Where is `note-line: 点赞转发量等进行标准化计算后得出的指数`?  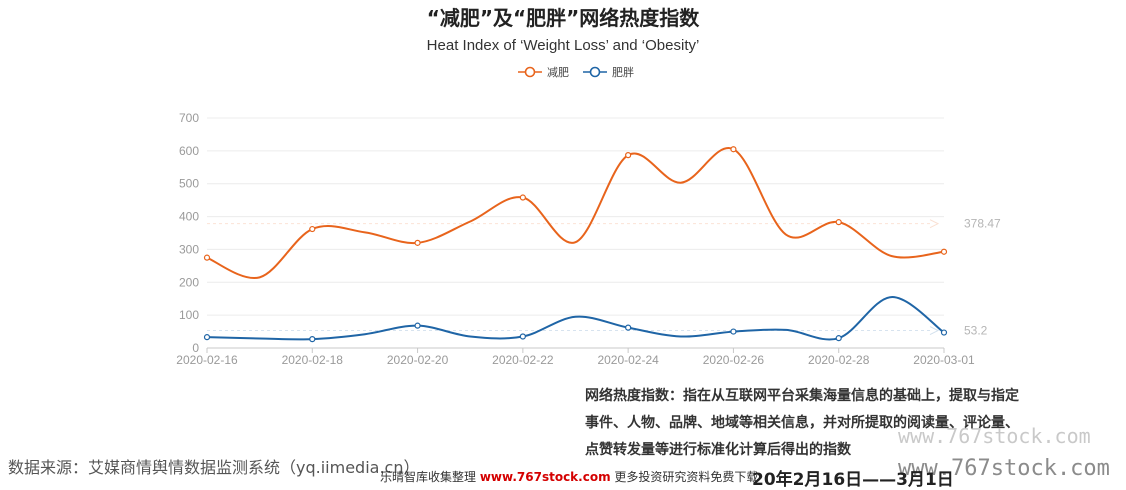 note-line: 点赞转发量等进行标准化计算后得出的指数 is located at coordinates (718, 450).